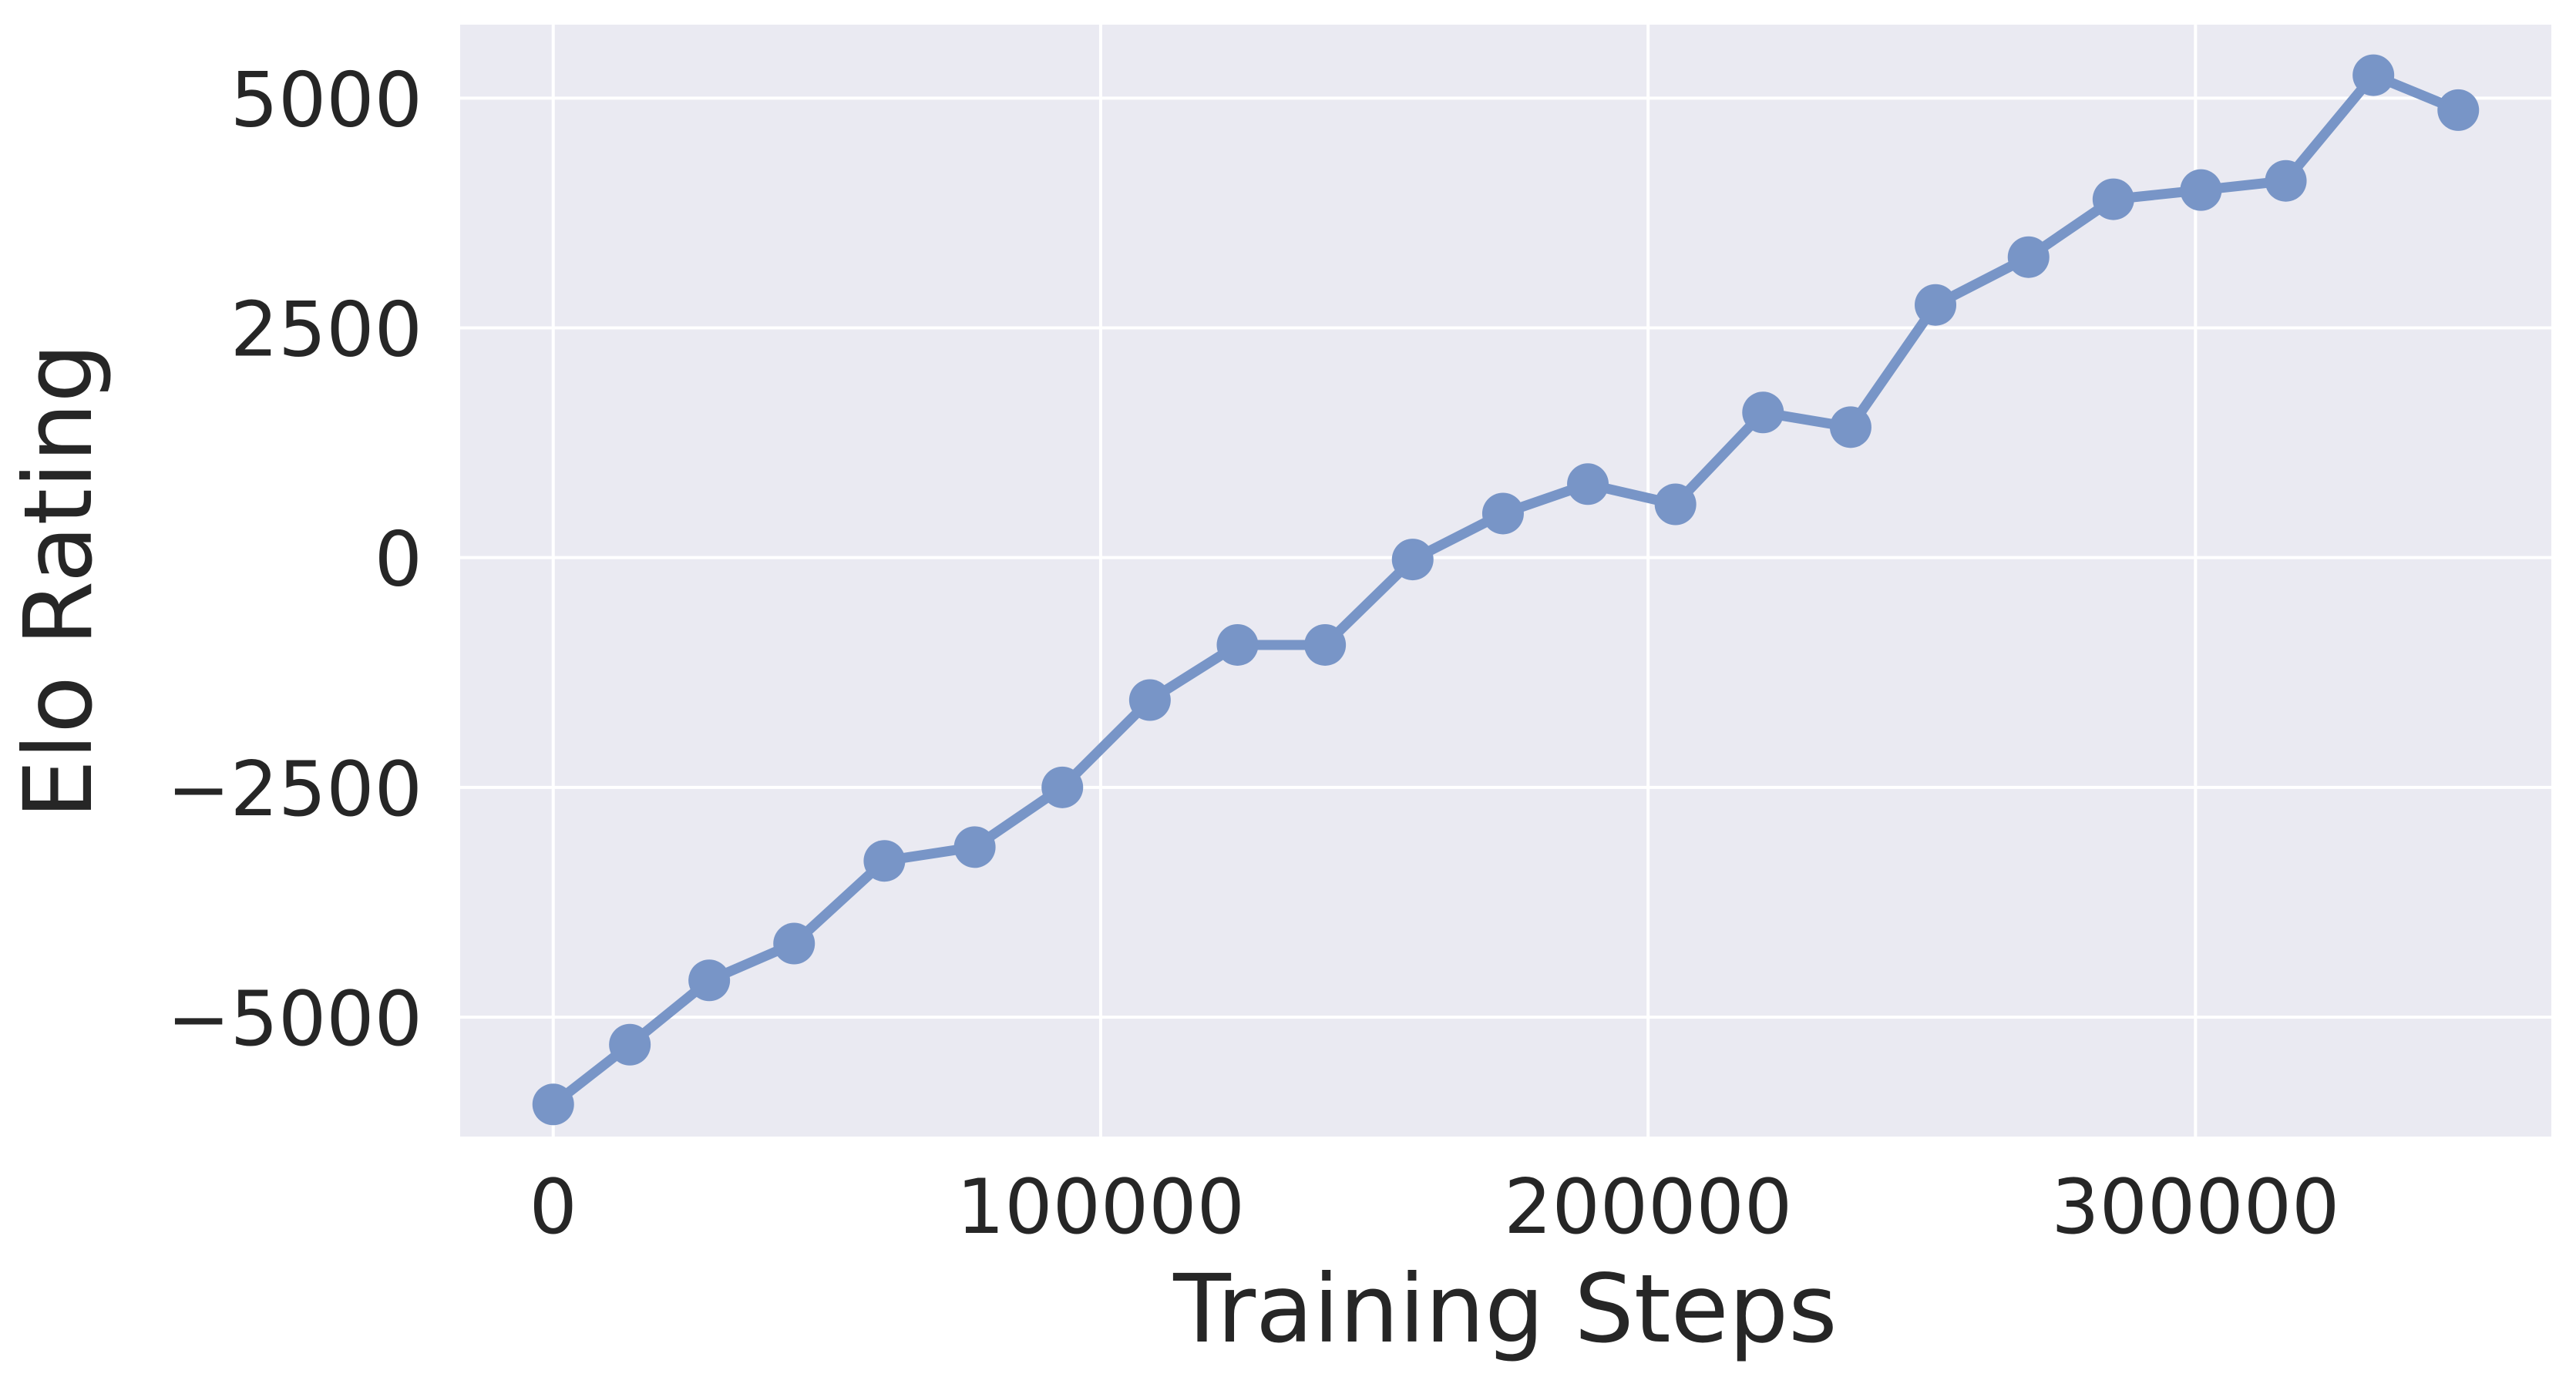  Describe the element at coordinates (294, 559) in the screenshot. I see `y-tick-labels: −5000 −2500 0 2500 5000` at that location.